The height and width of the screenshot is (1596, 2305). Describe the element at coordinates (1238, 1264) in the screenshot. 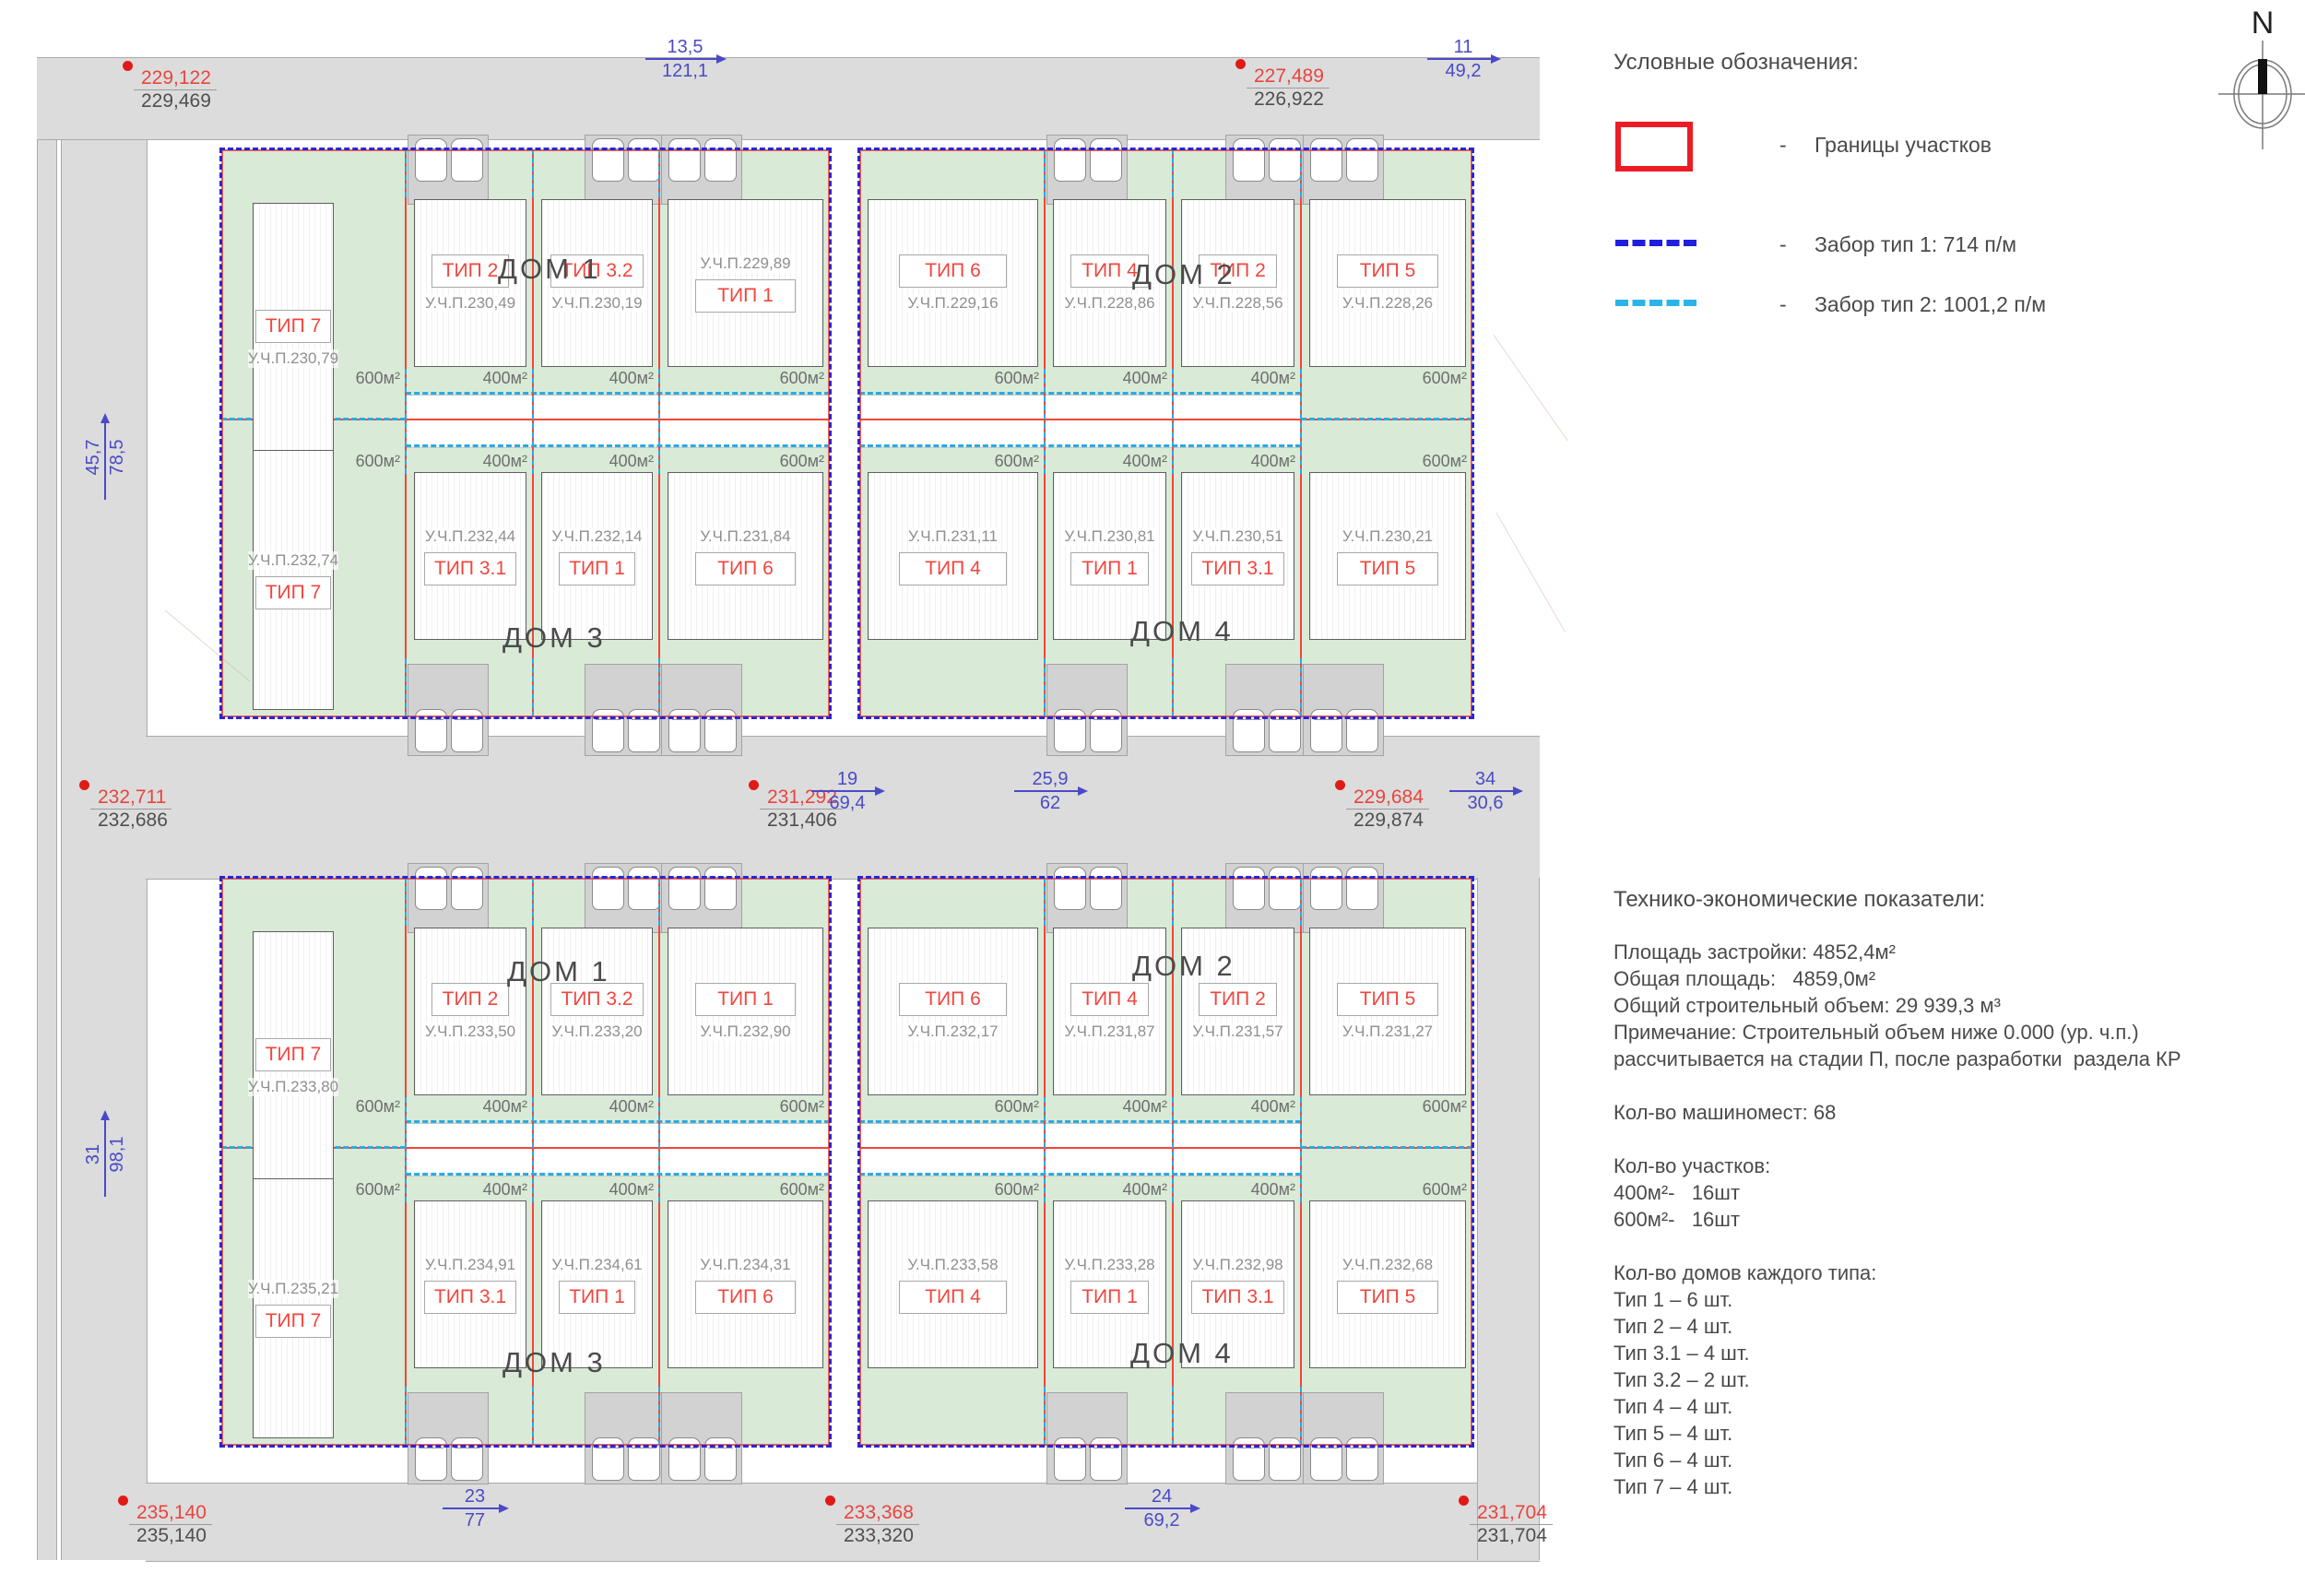

I see `plot-ucp-label: У.Ч.П.232,98` at that location.